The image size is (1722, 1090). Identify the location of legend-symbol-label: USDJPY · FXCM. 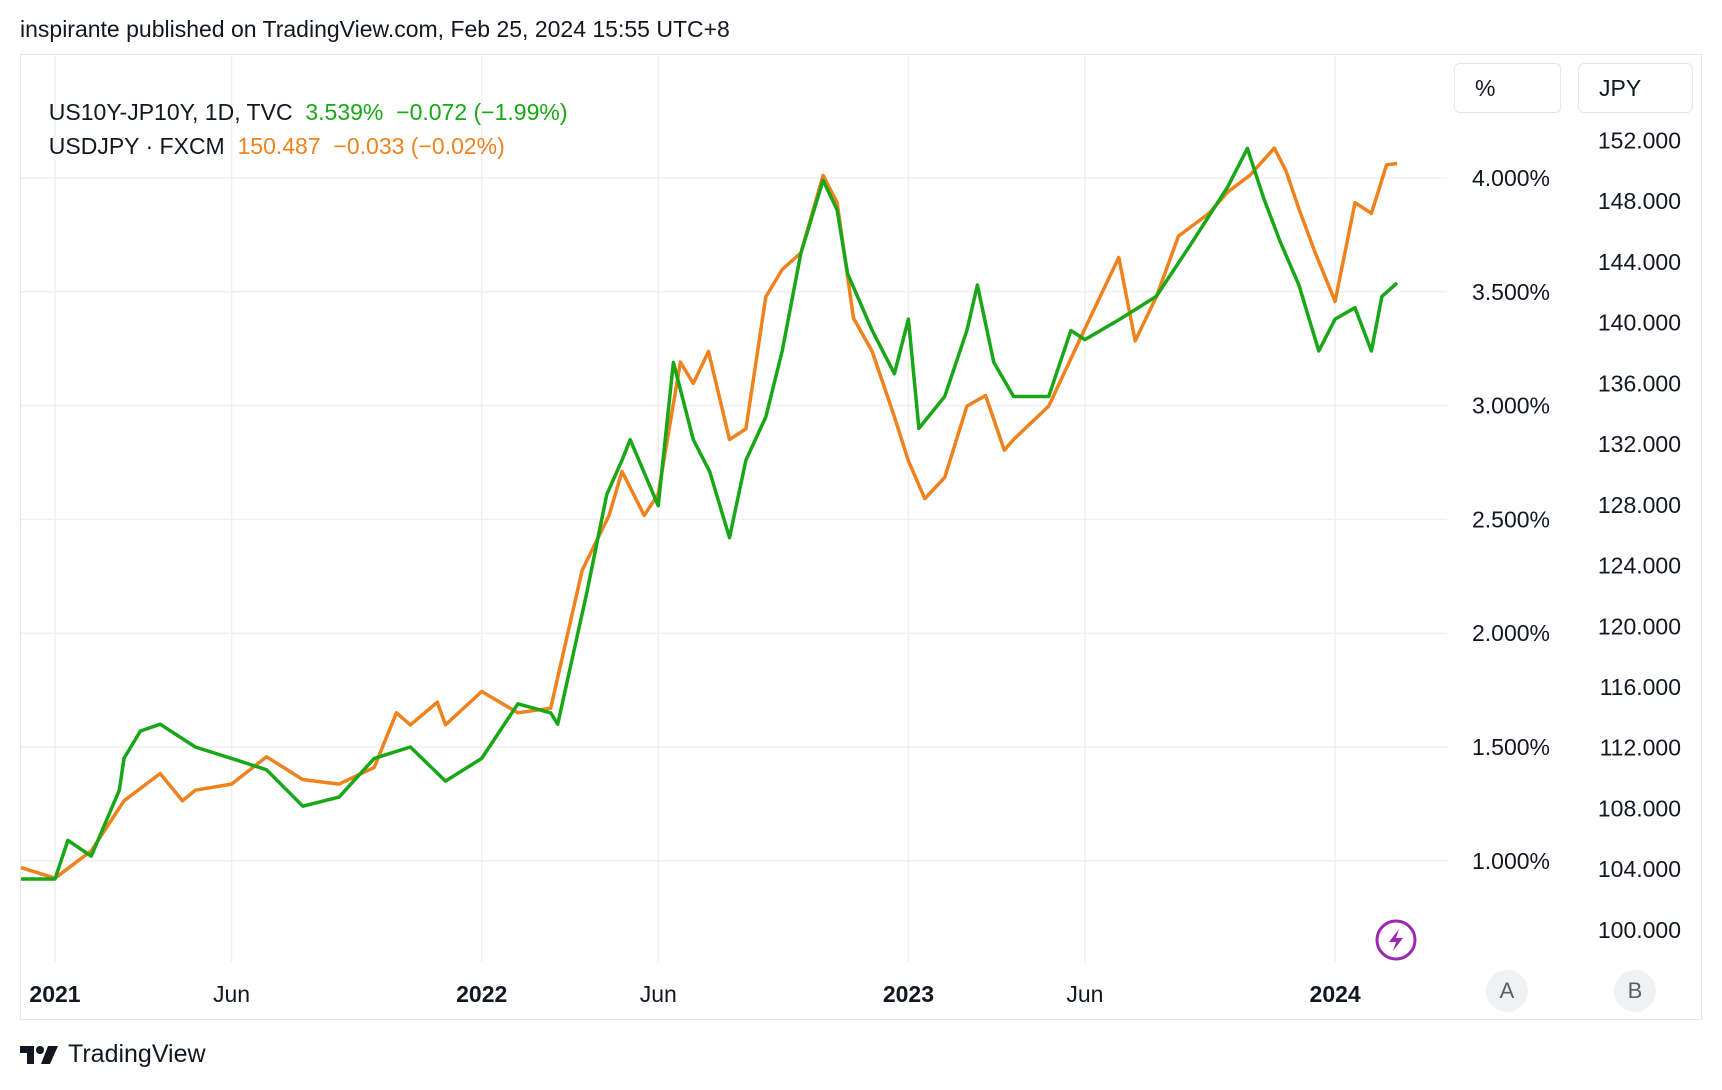
(136, 146).